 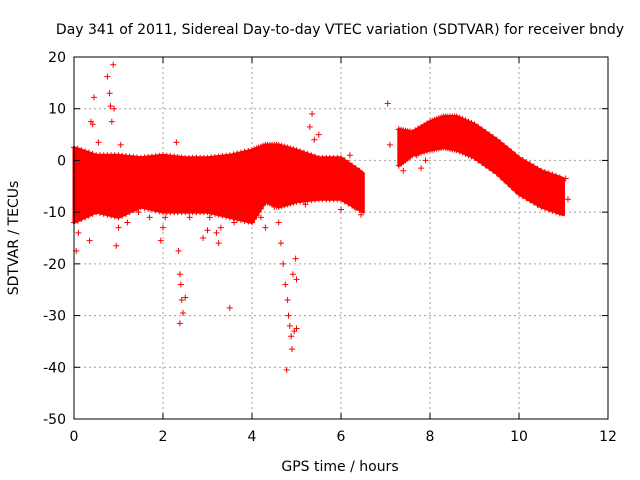 What do you see at coordinates (14, 238) in the screenshot?
I see `y-axis-label: SDTVAR / TECUs` at bounding box center [14, 238].